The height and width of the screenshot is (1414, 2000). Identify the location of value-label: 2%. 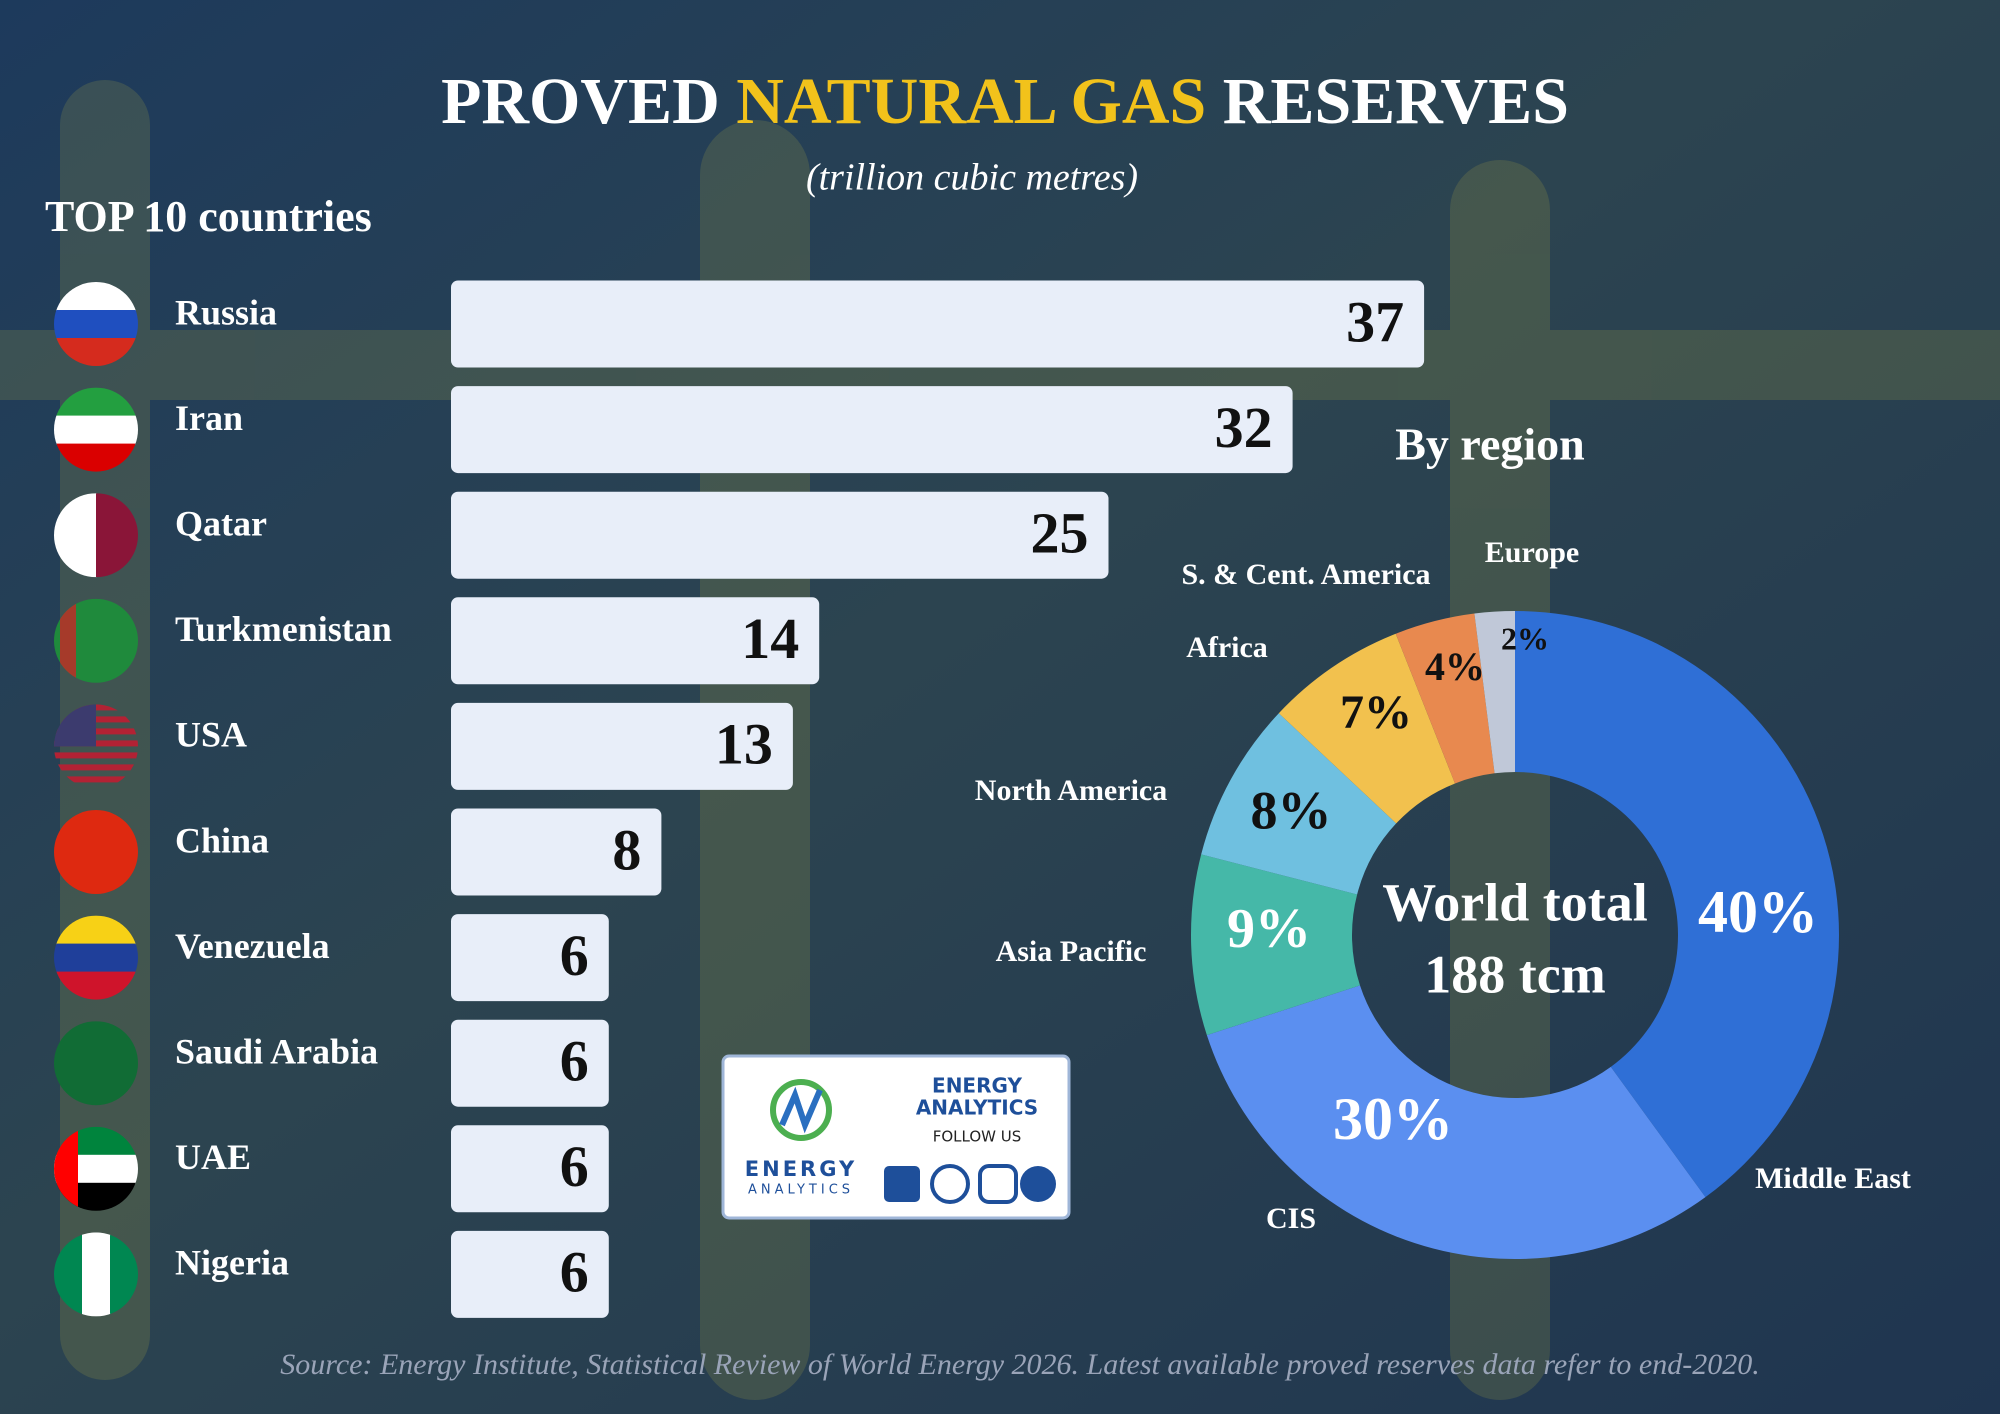
(1525, 638).